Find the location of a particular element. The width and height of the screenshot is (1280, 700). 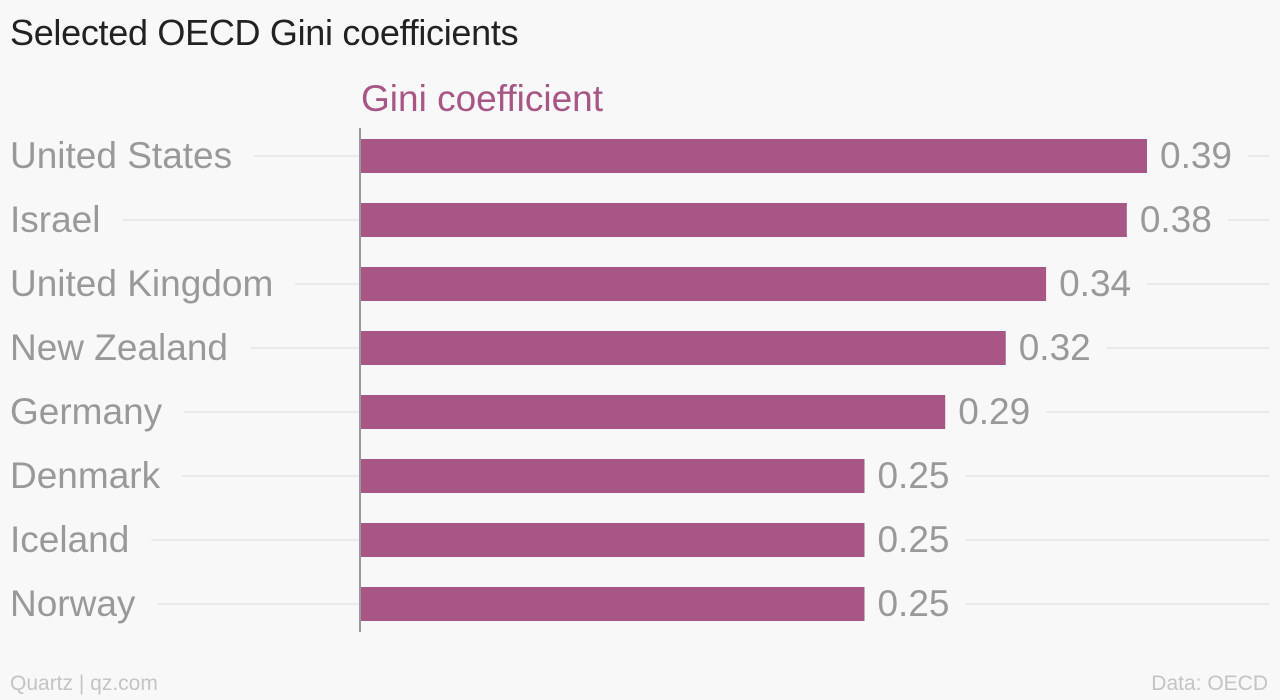

value-label: 0.34 is located at coordinates (1095, 283).